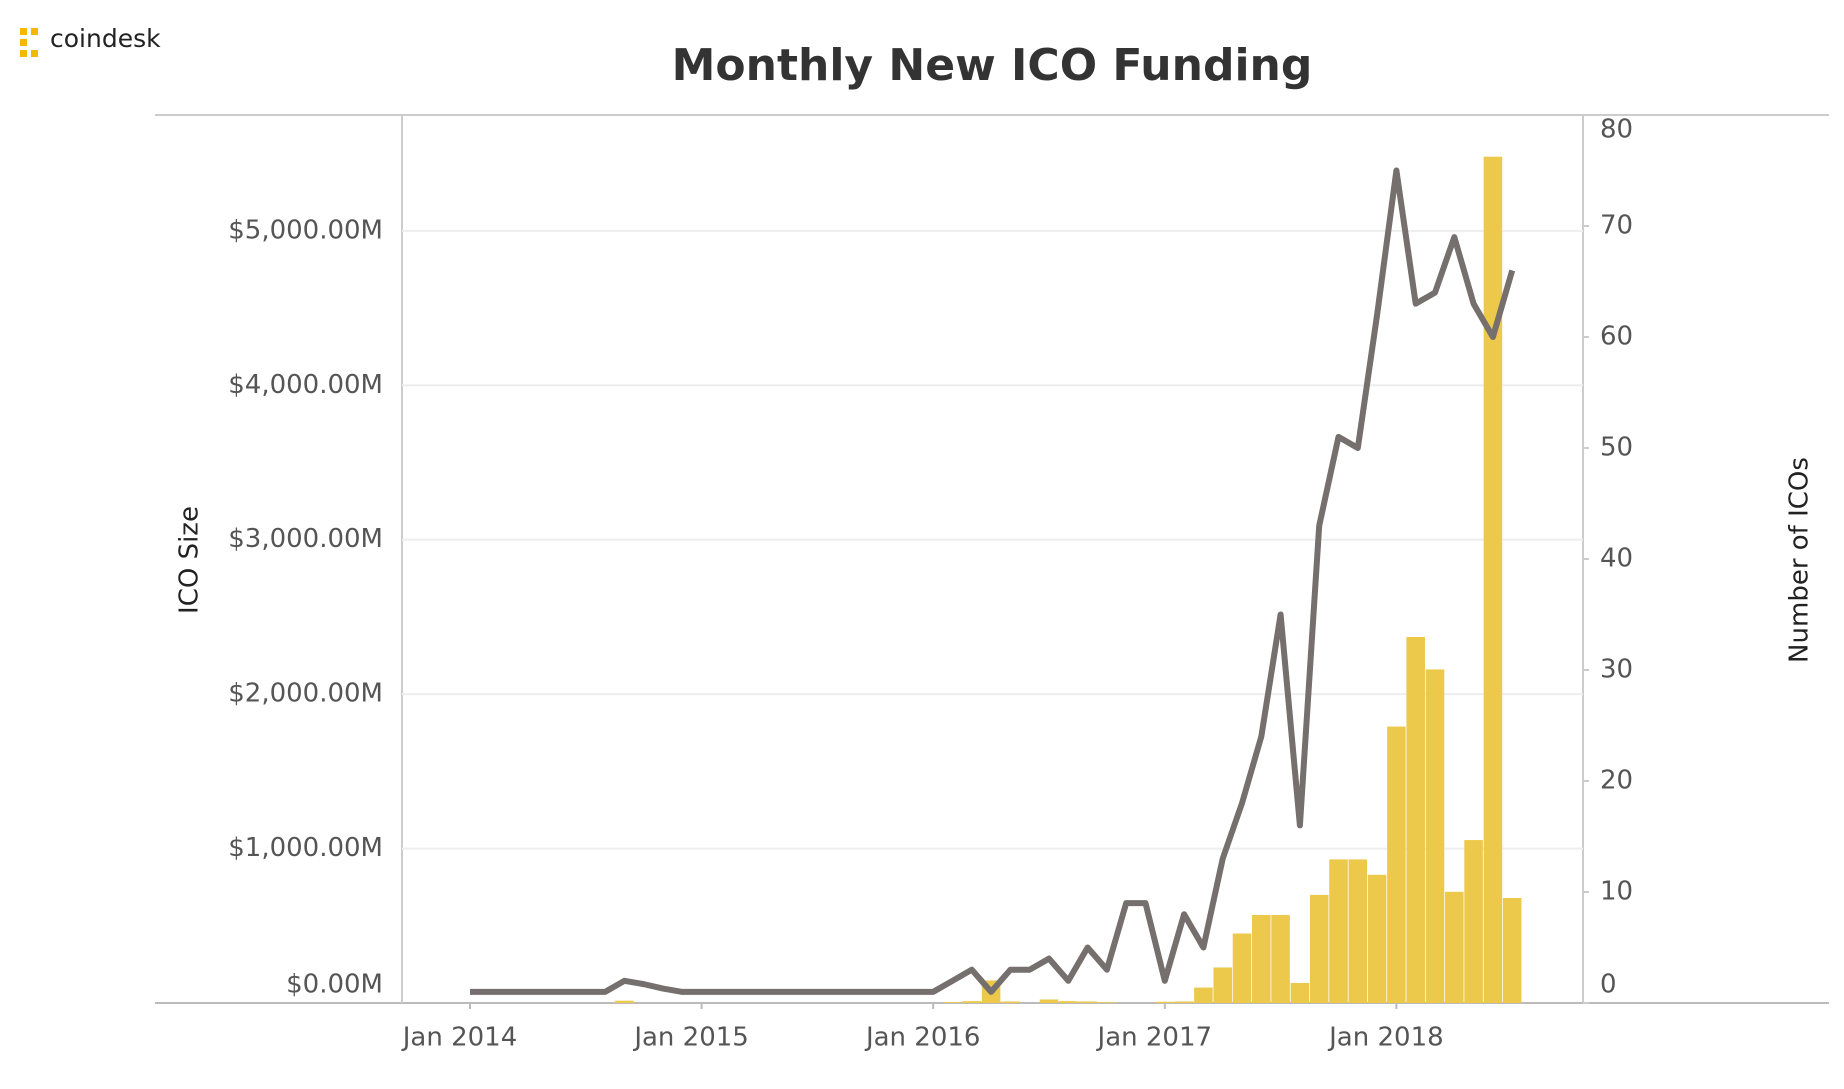 The height and width of the screenshot is (1089, 1844). I want to click on x-tick-label: Jan 2018, so click(1385, 1038).